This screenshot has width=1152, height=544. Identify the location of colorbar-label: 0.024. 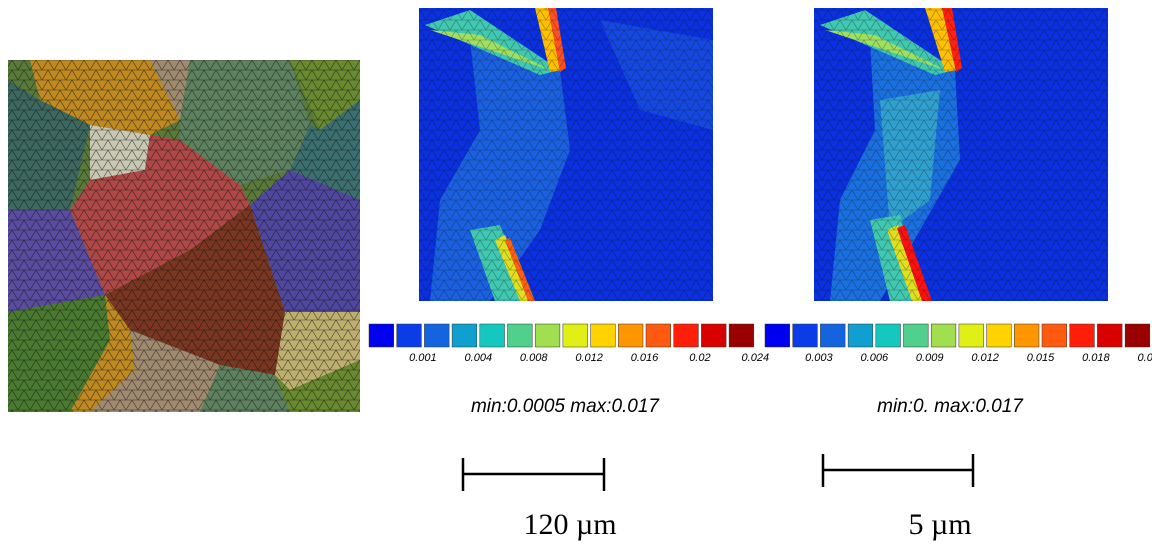
(756, 358).